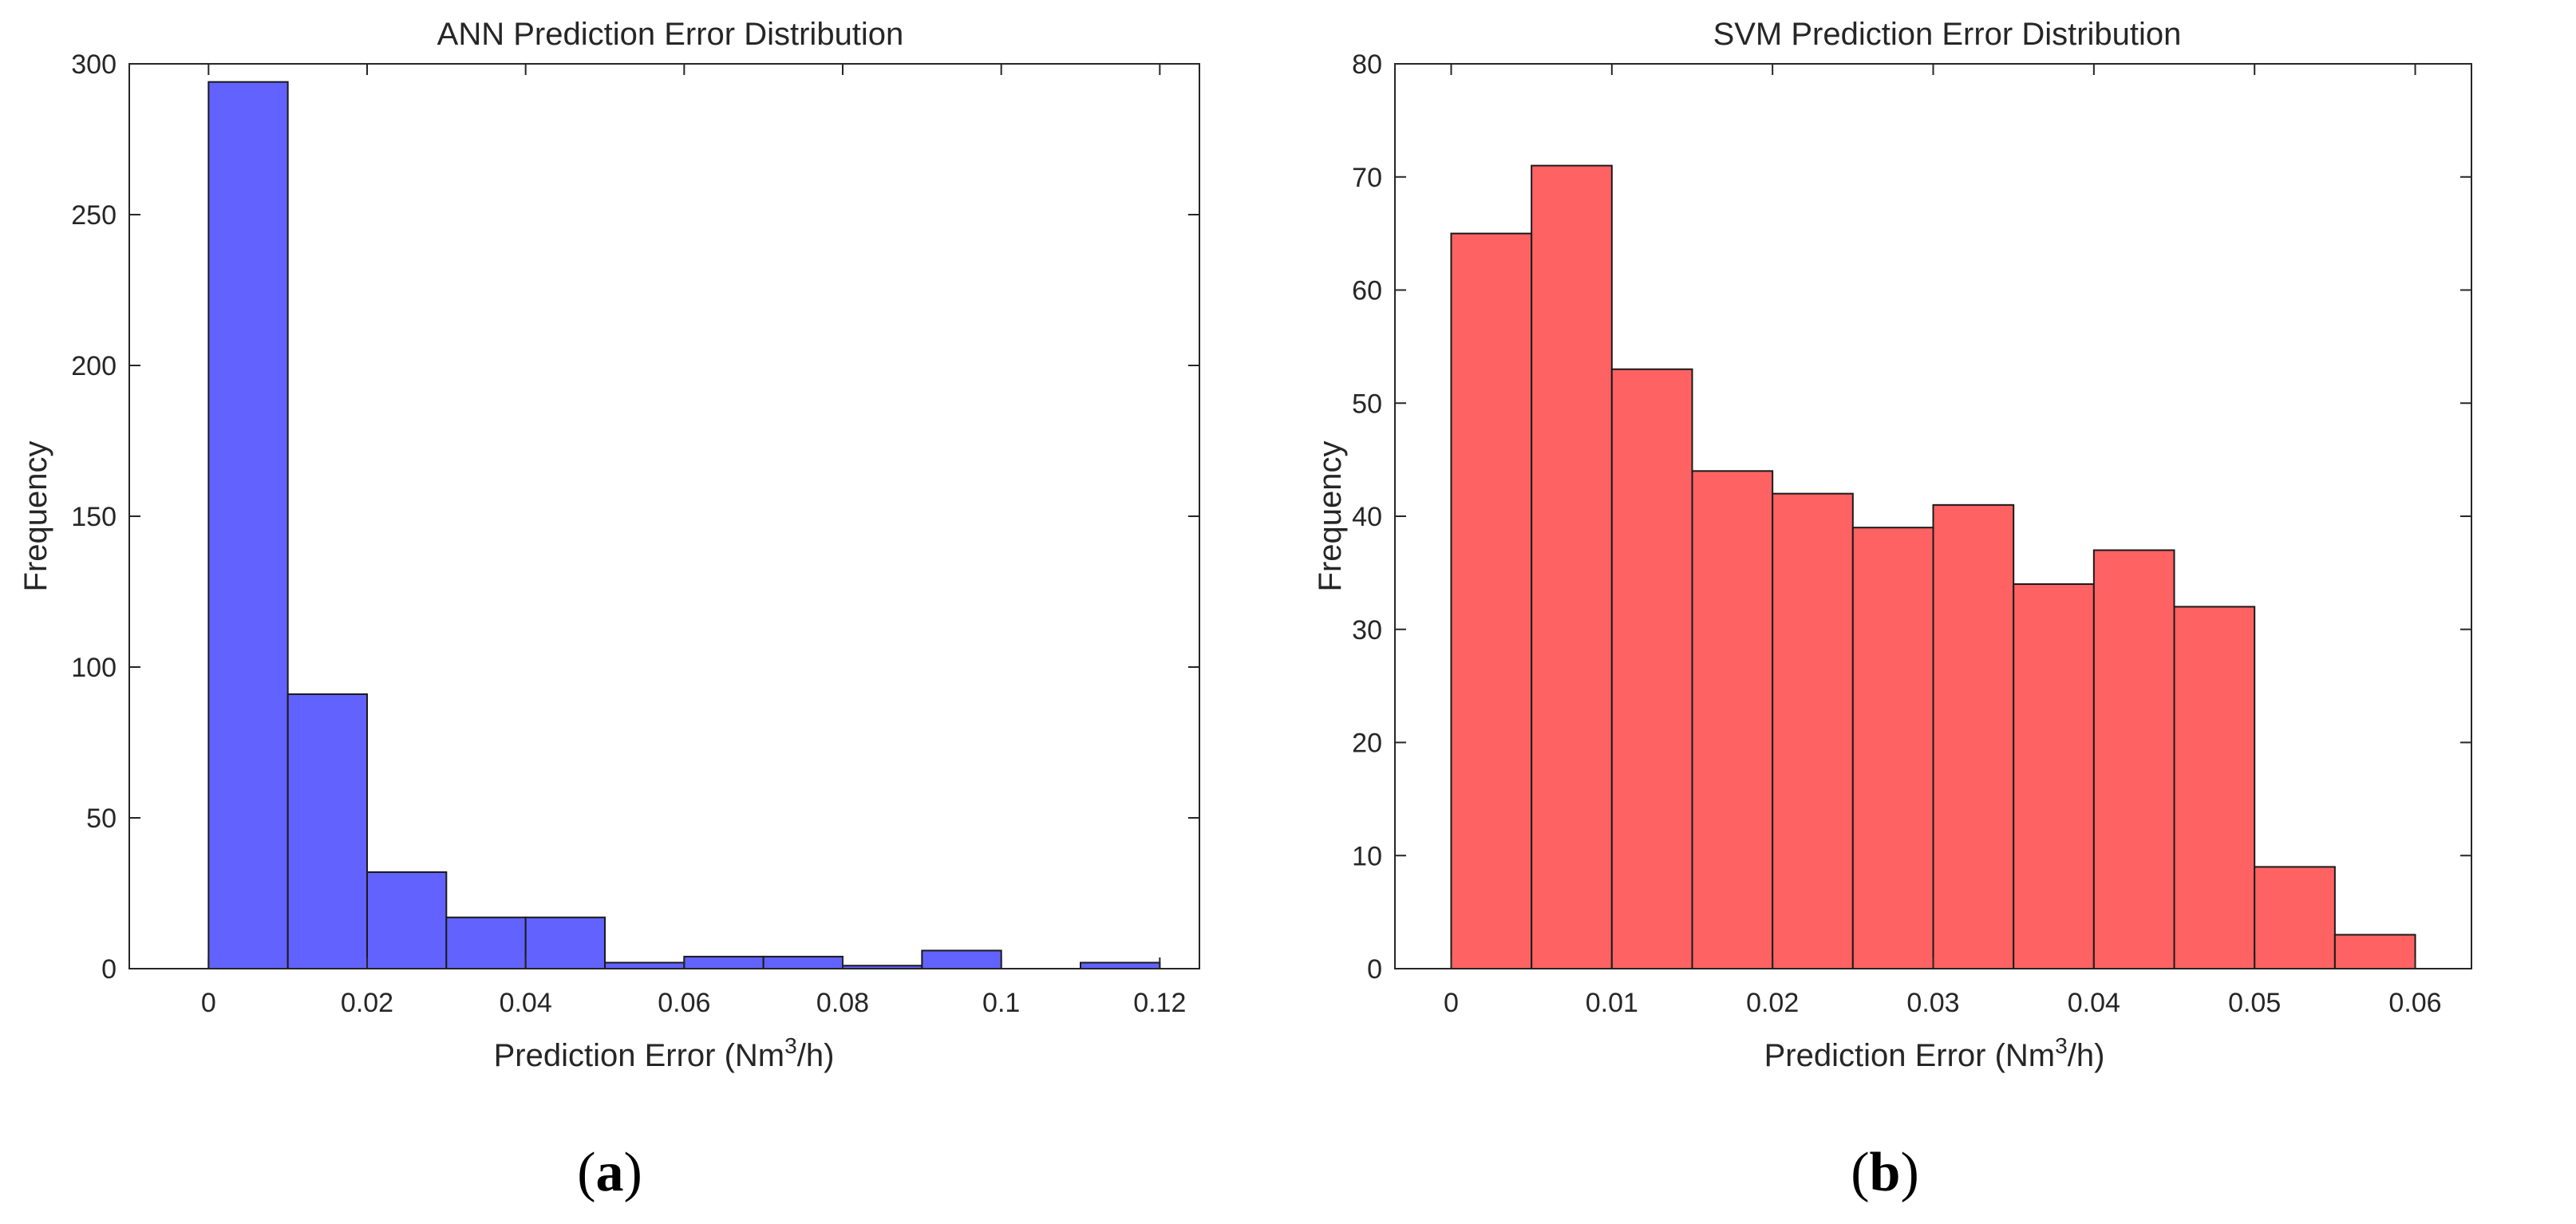  What do you see at coordinates (367, 1003) in the screenshot?
I see `ann-x-tick-label-1: 0.02` at bounding box center [367, 1003].